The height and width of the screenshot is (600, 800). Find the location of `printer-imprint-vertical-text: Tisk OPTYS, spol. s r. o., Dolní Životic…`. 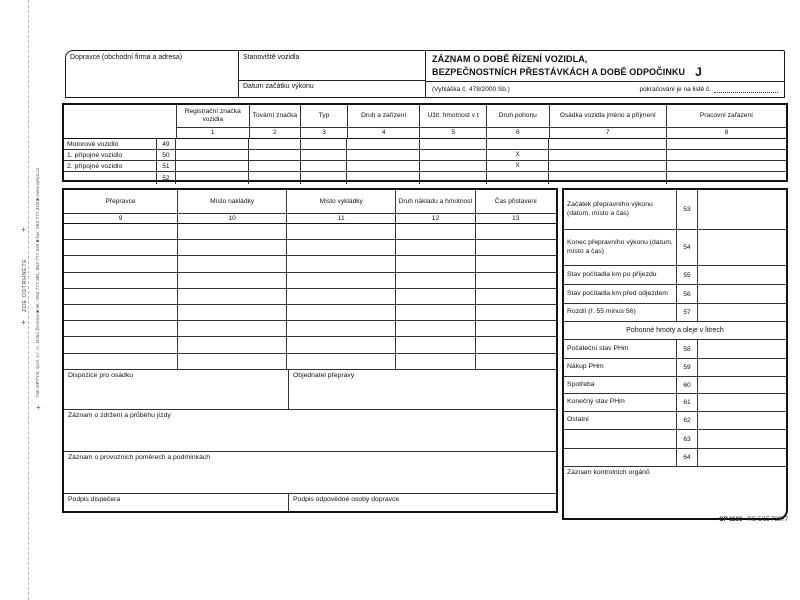

printer-imprint-vertical-text: Tisk OPTYS, spol. s r. o., Dolní Životic… is located at coordinates (38, 282).